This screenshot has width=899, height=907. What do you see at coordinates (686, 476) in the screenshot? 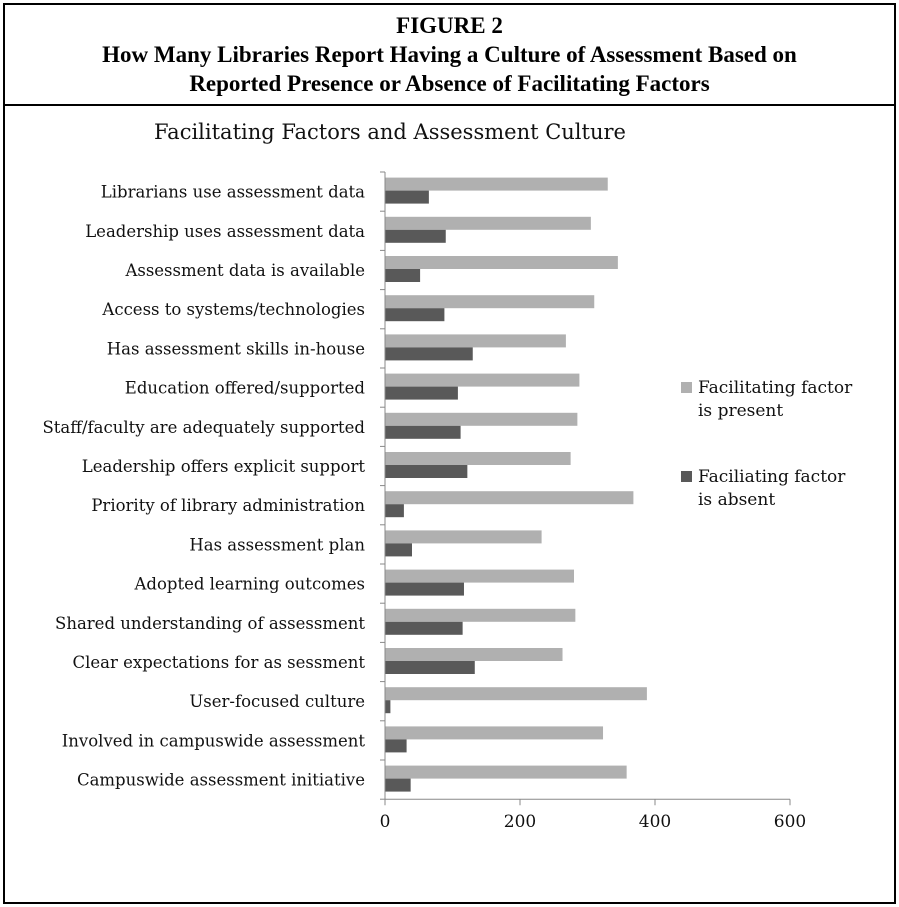
I see `legend-swatch-absent` at bounding box center [686, 476].